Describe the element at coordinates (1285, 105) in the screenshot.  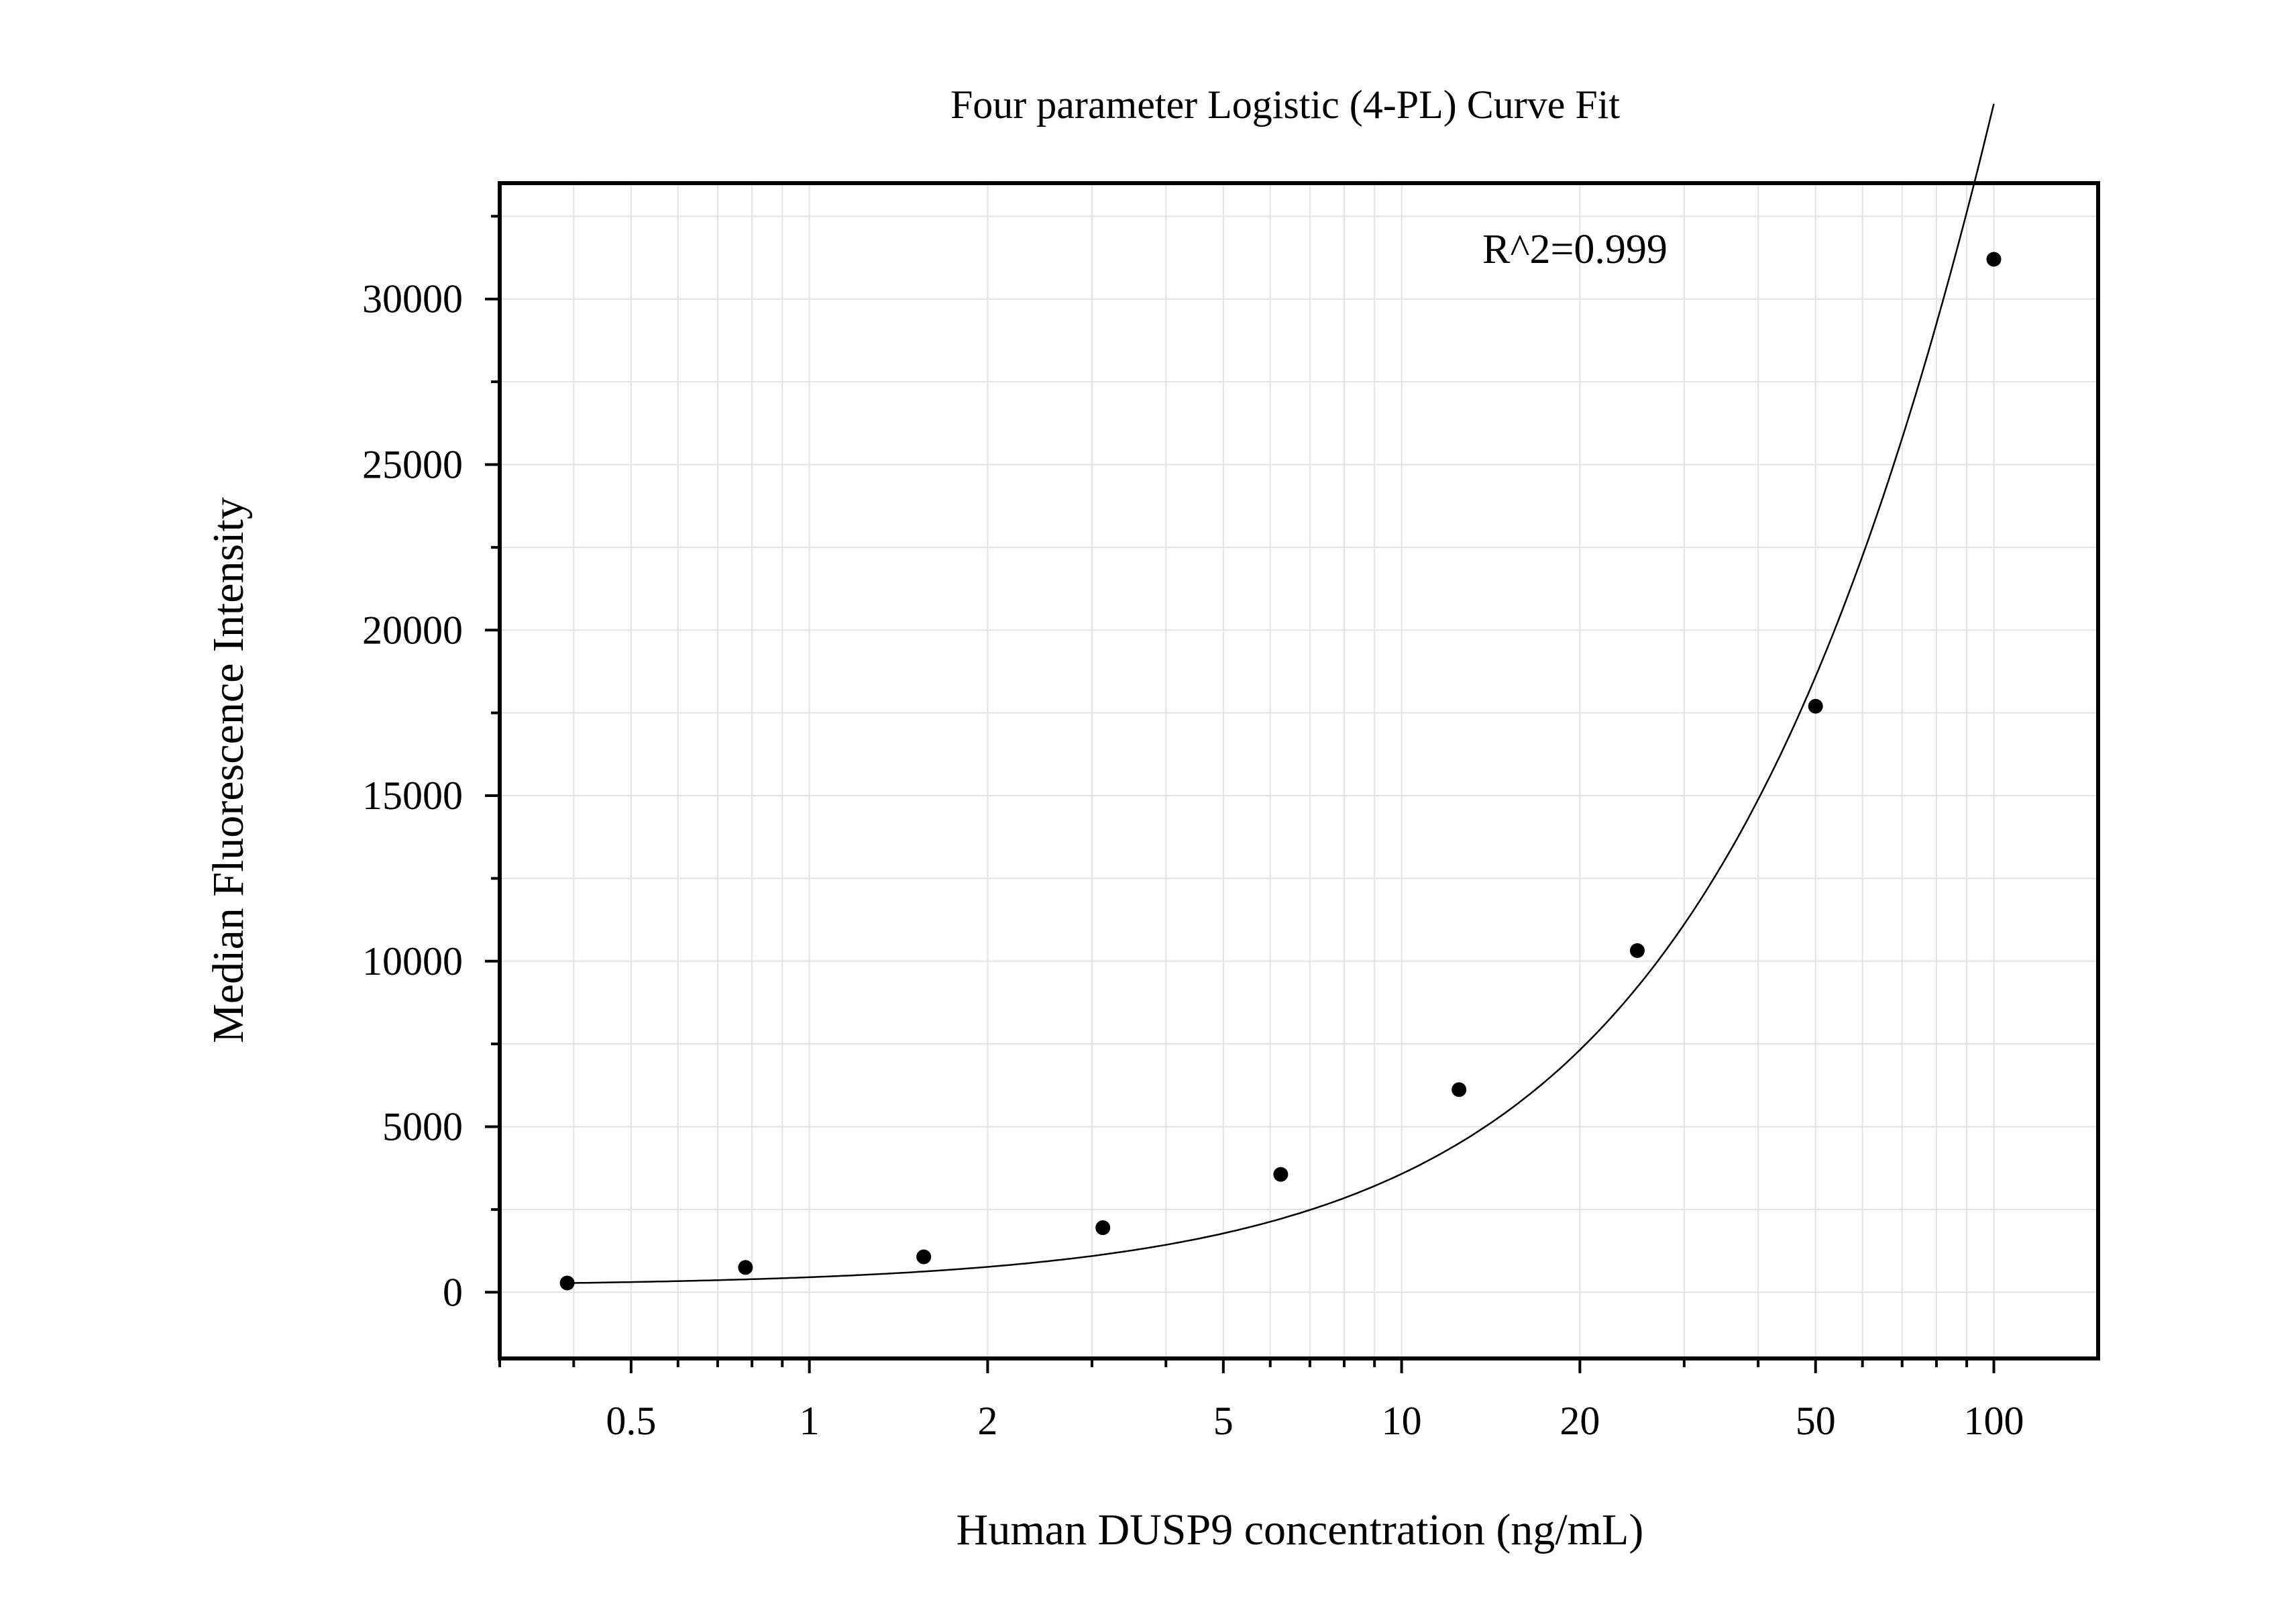
I see `chart-title: Four parameter Logistic (4-PL) Curve Fit` at that location.